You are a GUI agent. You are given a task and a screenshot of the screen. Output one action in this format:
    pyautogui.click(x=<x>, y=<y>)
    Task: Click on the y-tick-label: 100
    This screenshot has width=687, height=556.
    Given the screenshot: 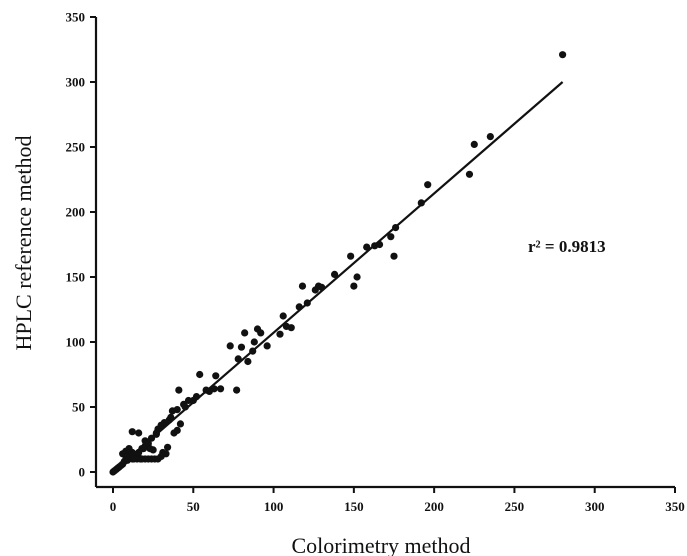 What is the action you would take?
    pyautogui.click(x=76, y=342)
    